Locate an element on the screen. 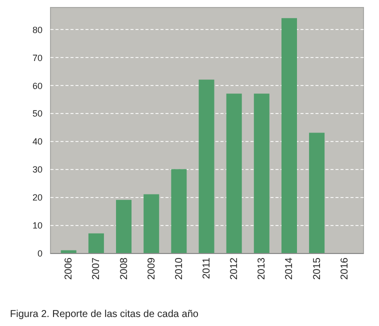 This screenshot has height=326, width=379. y-tick-label: 30 is located at coordinates (37, 169).